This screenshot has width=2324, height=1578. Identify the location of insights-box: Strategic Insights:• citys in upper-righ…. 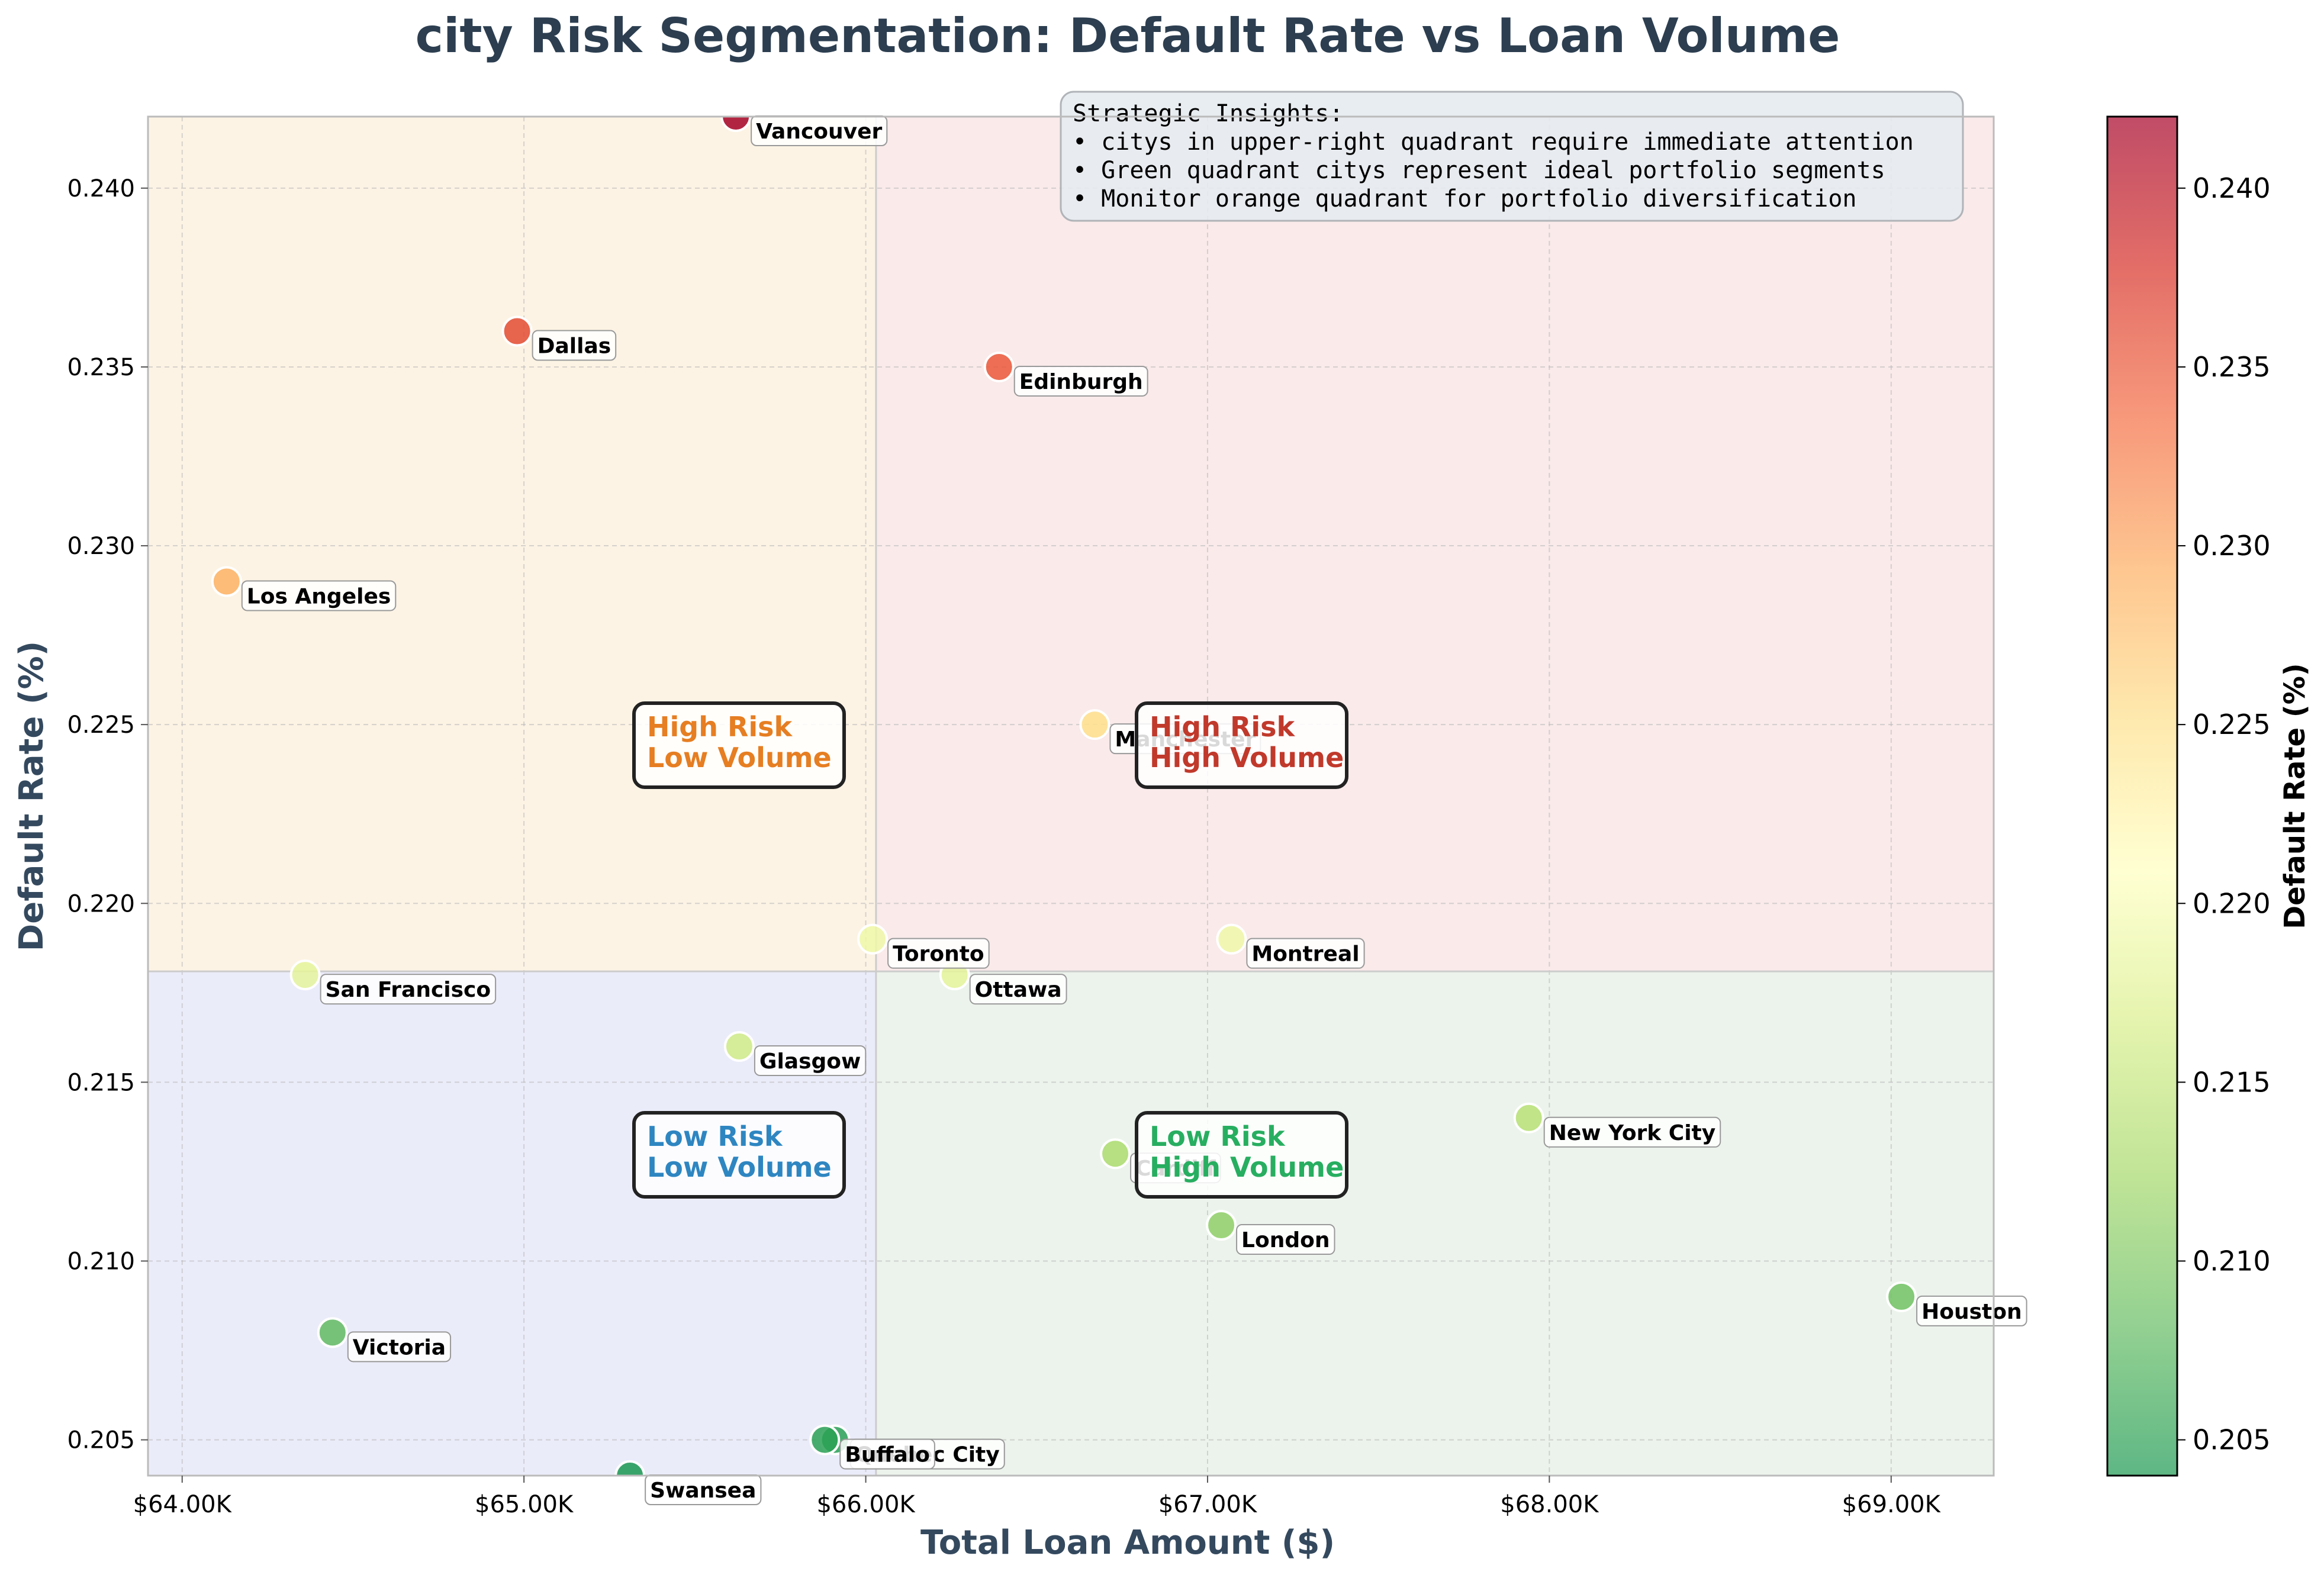
(1512, 156).